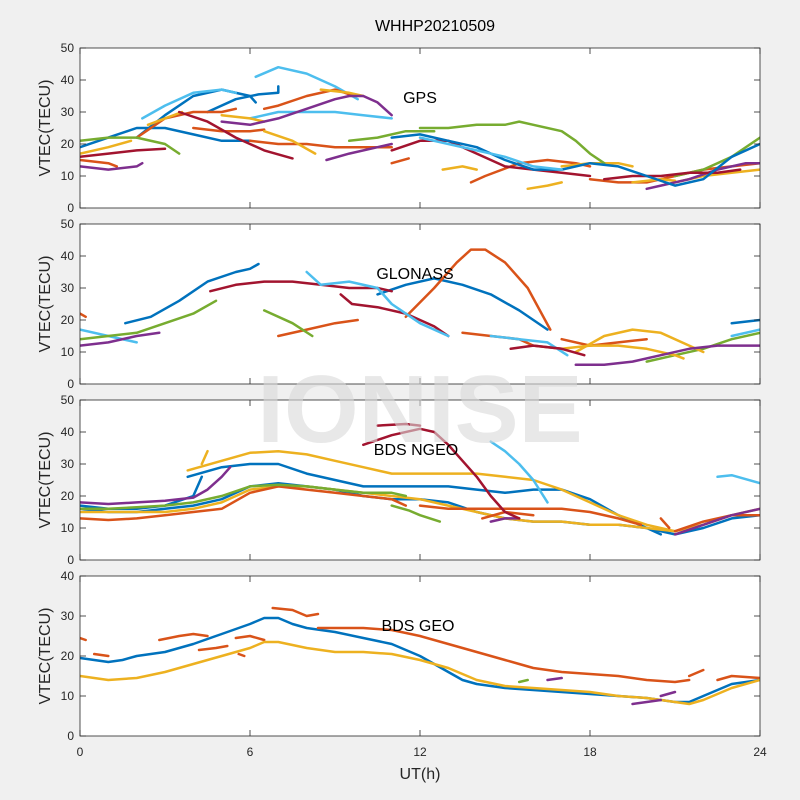 Image resolution: width=800 pixels, height=800 pixels. What do you see at coordinates (68, 696) in the screenshot?
I see `y-tick-label-bds-geo-10: 10` at bounding box center [68, 696].